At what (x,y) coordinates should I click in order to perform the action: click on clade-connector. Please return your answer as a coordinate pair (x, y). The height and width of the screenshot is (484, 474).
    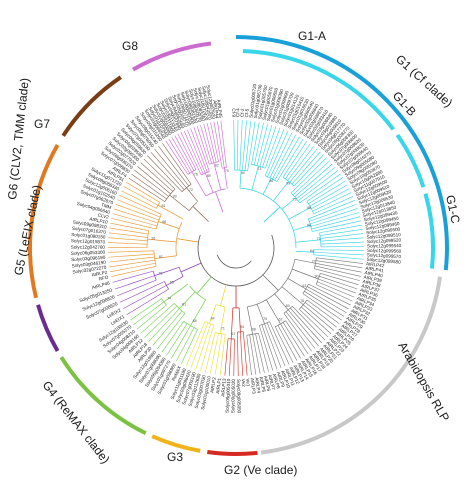
    Looking at the image, I should click on (179, 239).